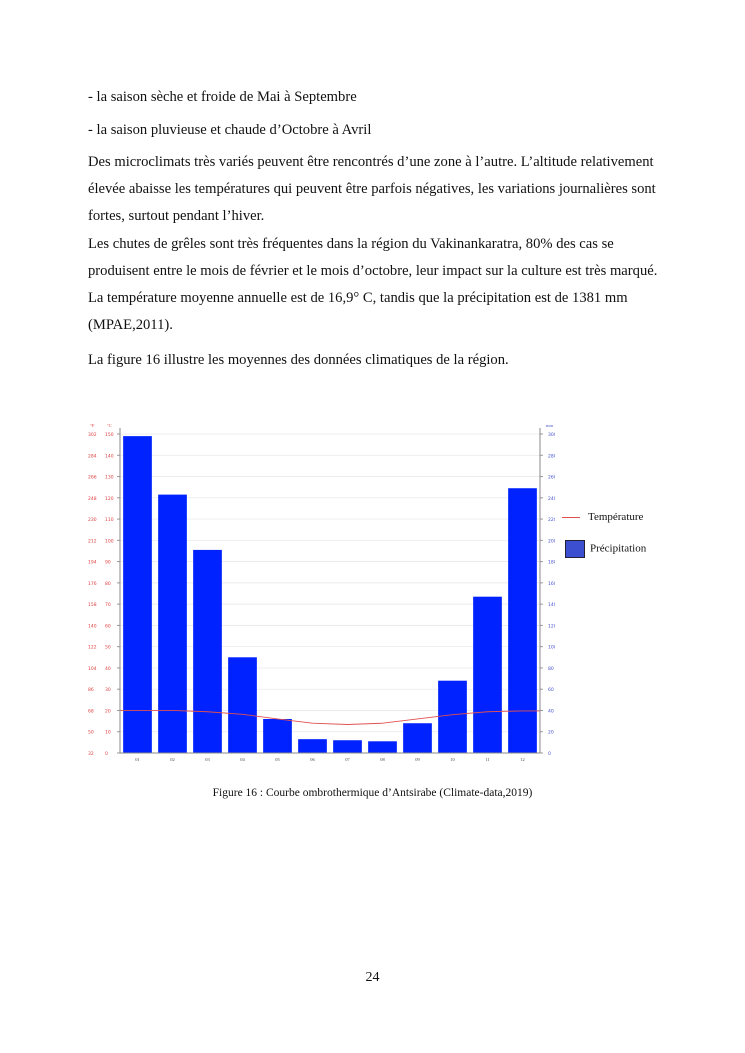 This screenshot has height=1053, width=745. I want to click on x-tick-label: 06, so click(312, 759).